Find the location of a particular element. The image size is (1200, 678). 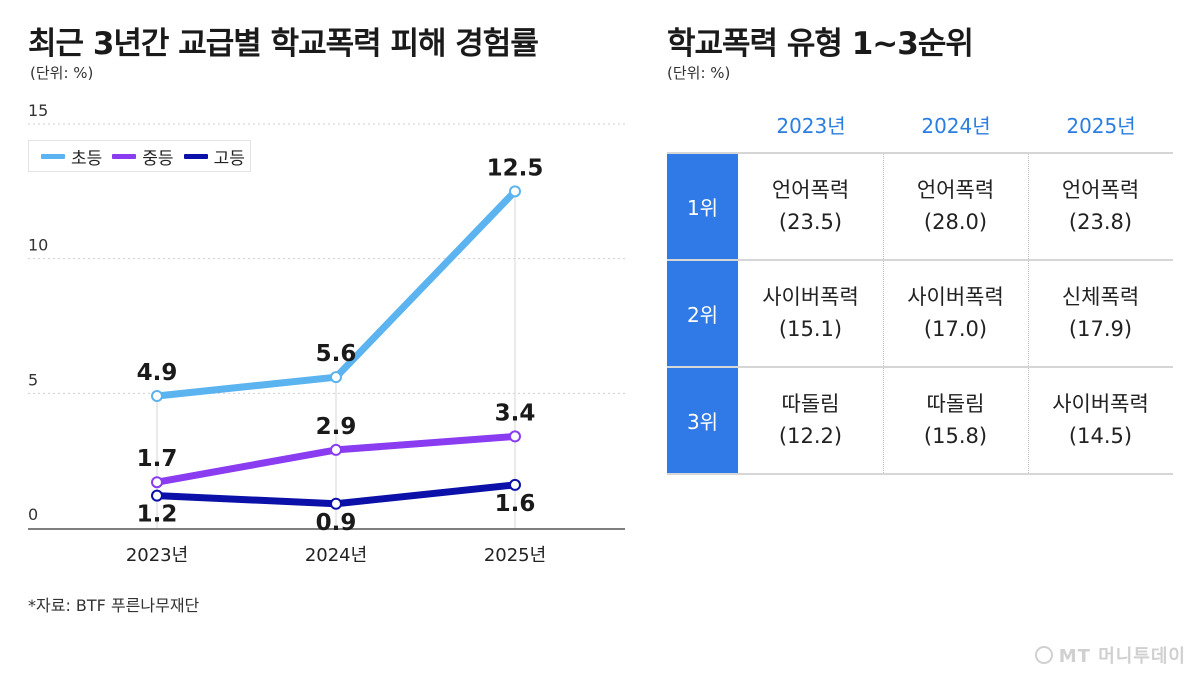

table-cell: 따돌림 (15.8) is located at coordinates (955, 420).